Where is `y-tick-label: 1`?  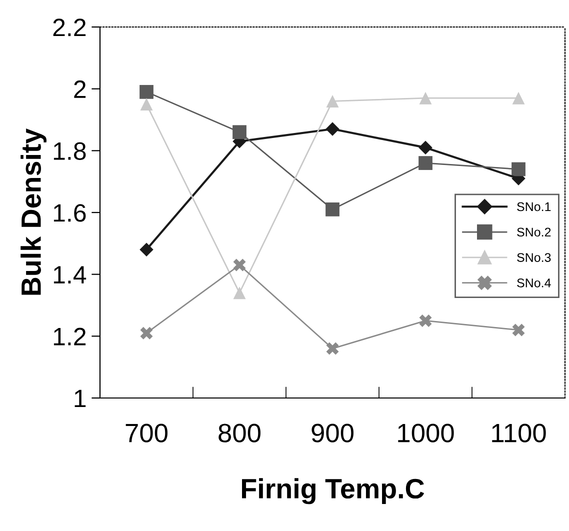 y-tick-label: 1 is located at coordinates (80, 399).